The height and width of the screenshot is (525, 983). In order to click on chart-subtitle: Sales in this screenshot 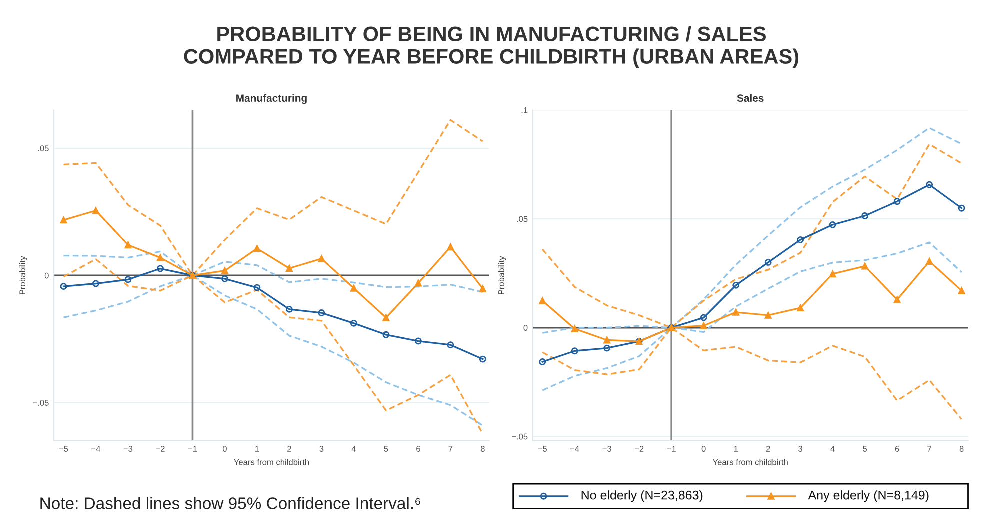, I will do `click(750, 98)`.